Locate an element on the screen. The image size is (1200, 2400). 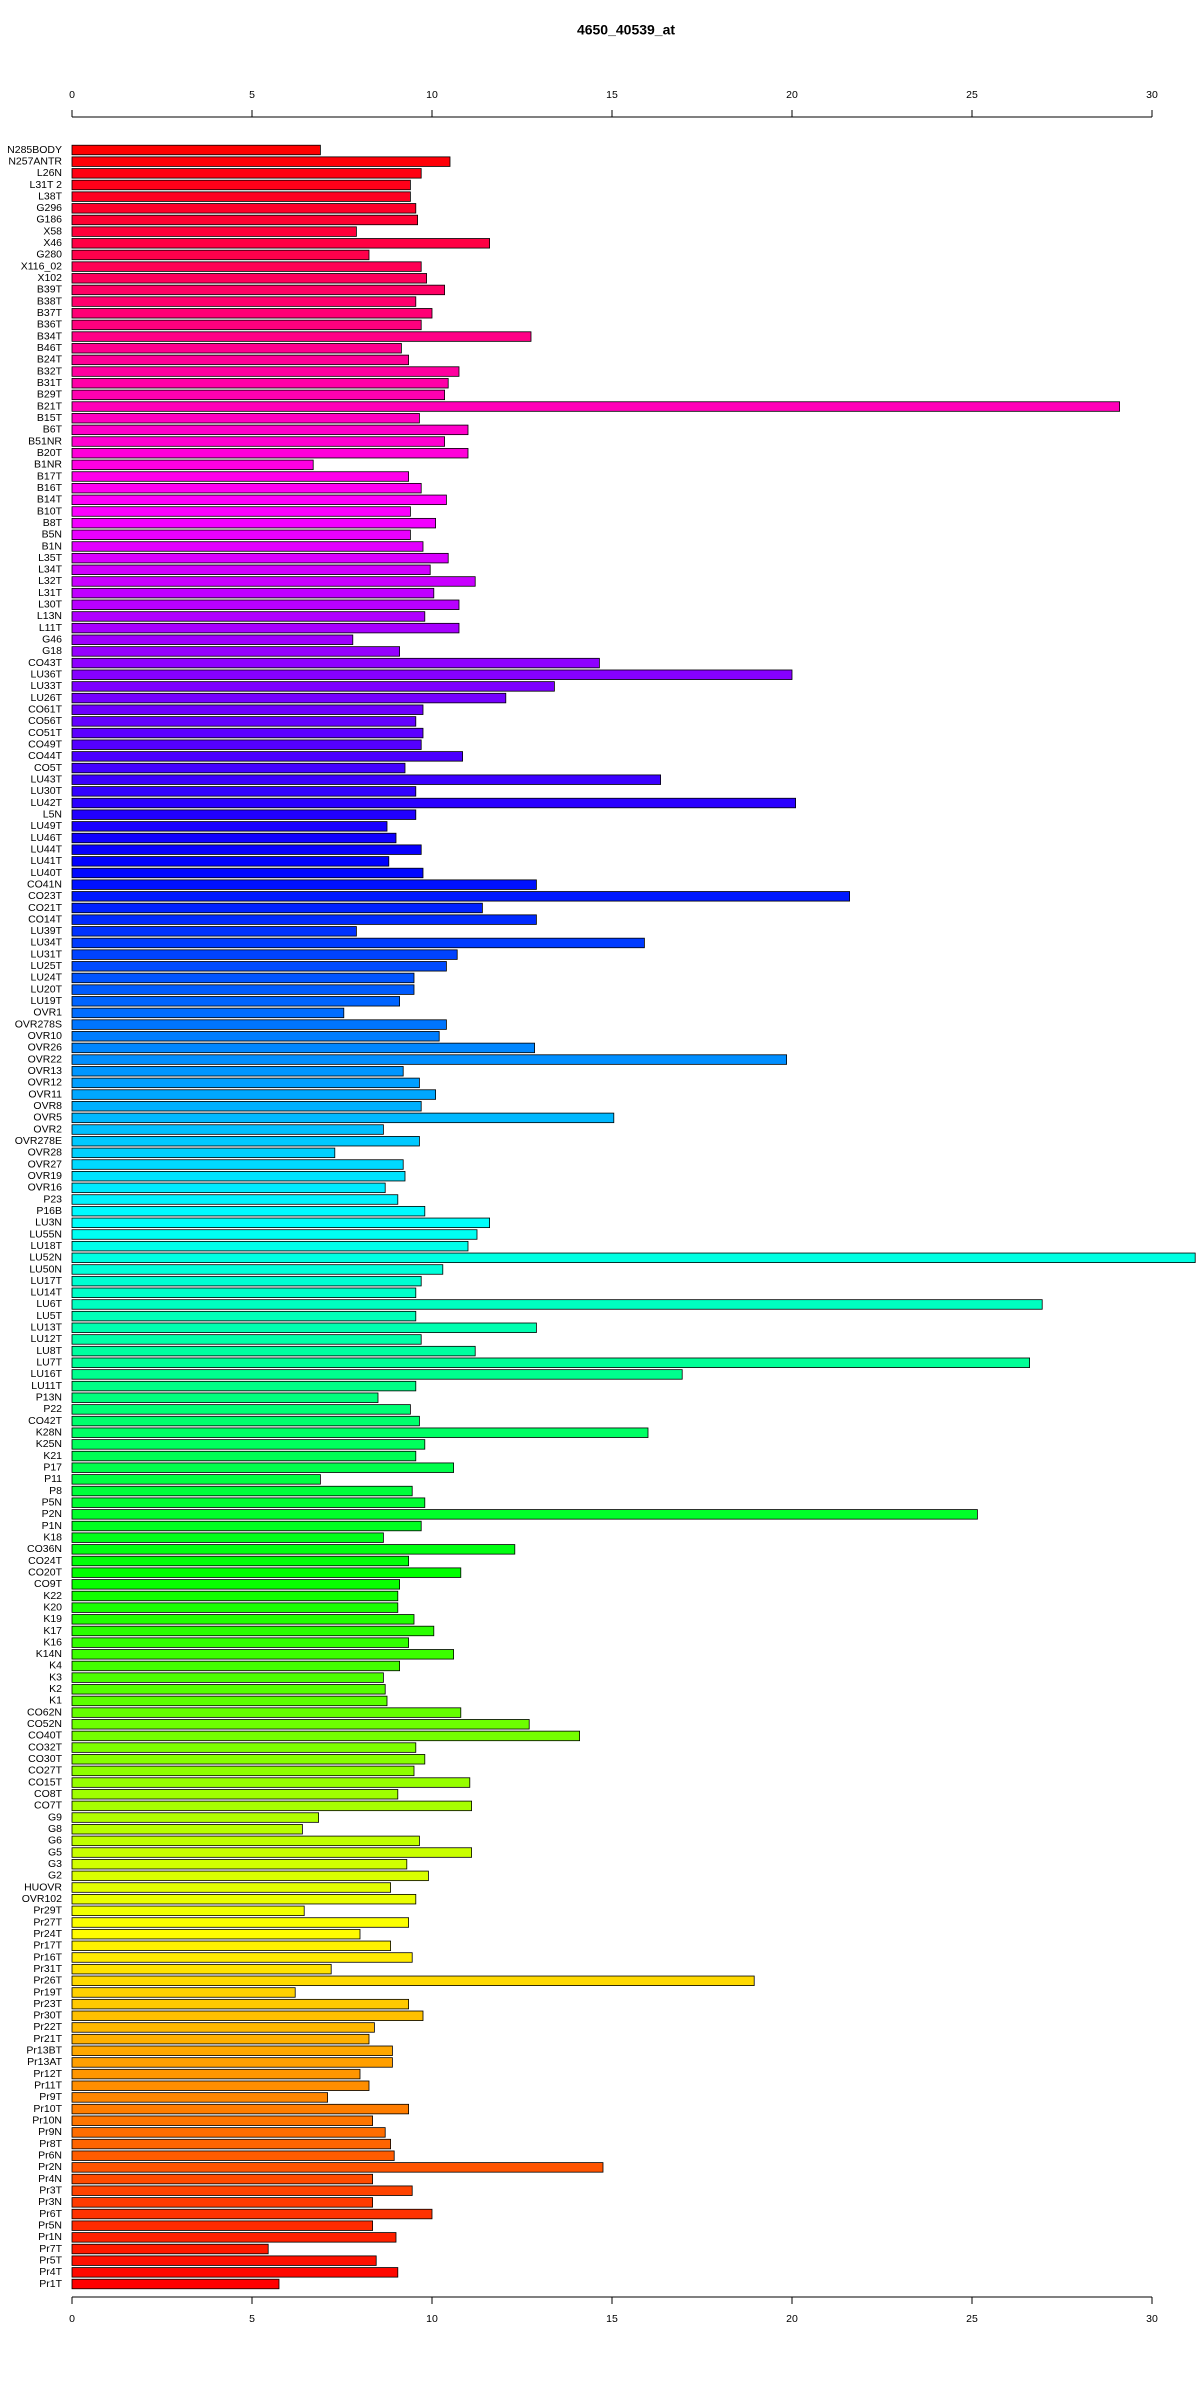
y-tick-label: P11 is located at coordinates (53, 1479).